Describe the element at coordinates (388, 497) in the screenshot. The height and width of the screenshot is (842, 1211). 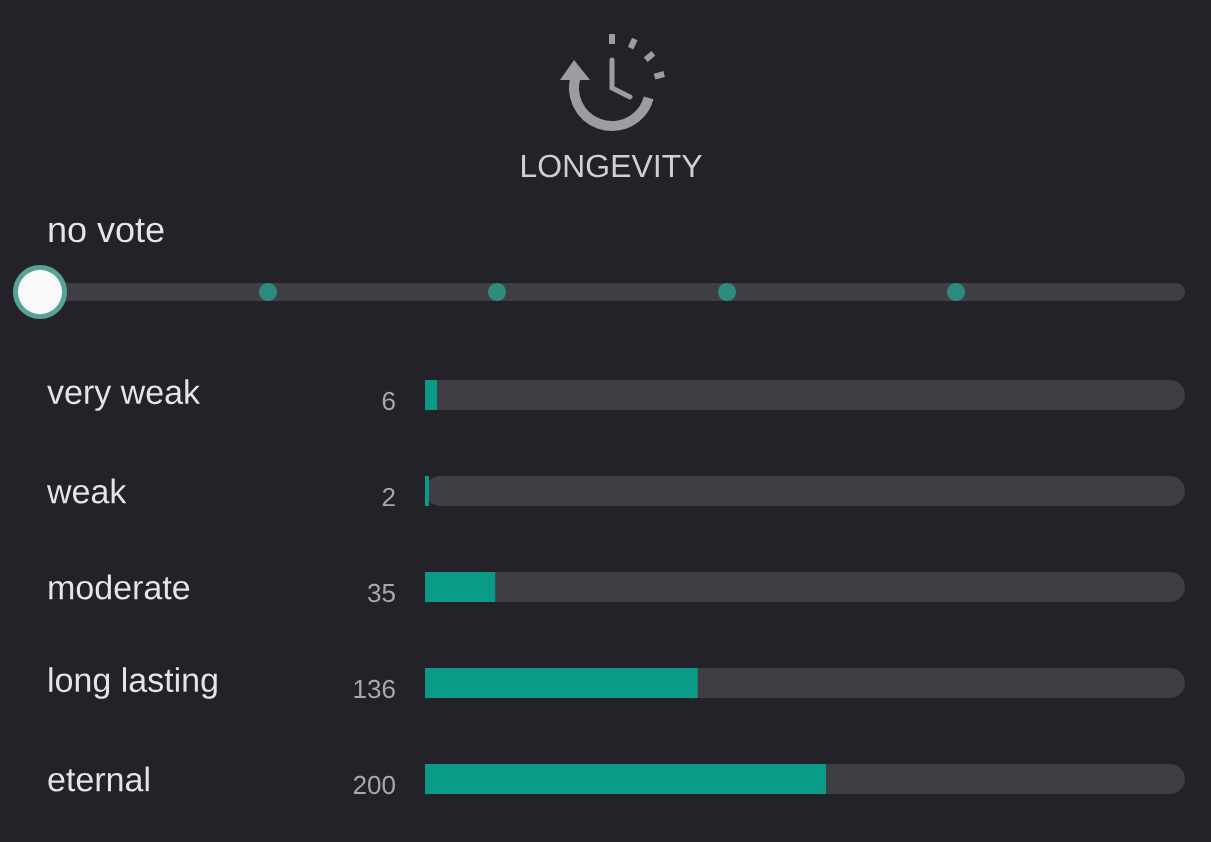
I see `data-label: 2` at that location.